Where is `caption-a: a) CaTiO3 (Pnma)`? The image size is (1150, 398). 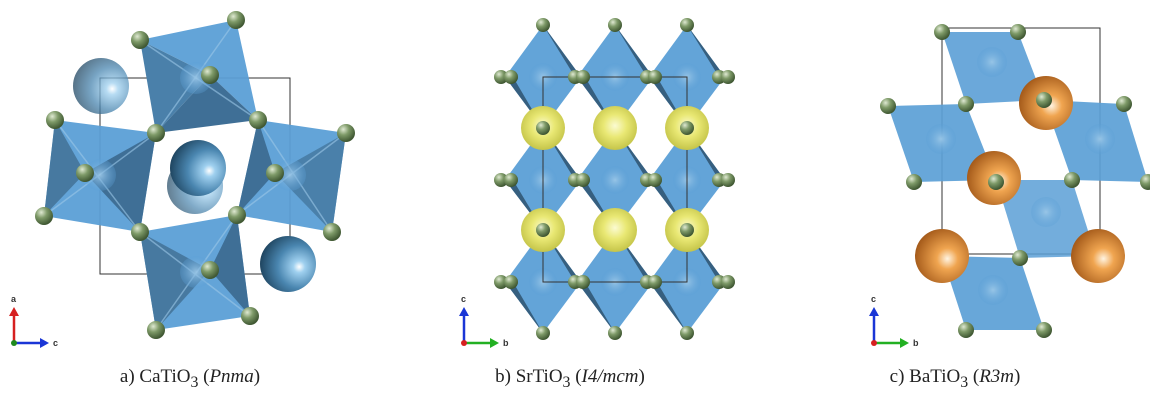 caption-a: a) CaTiO3 (Pnma) is located at coordinates (190, 378).